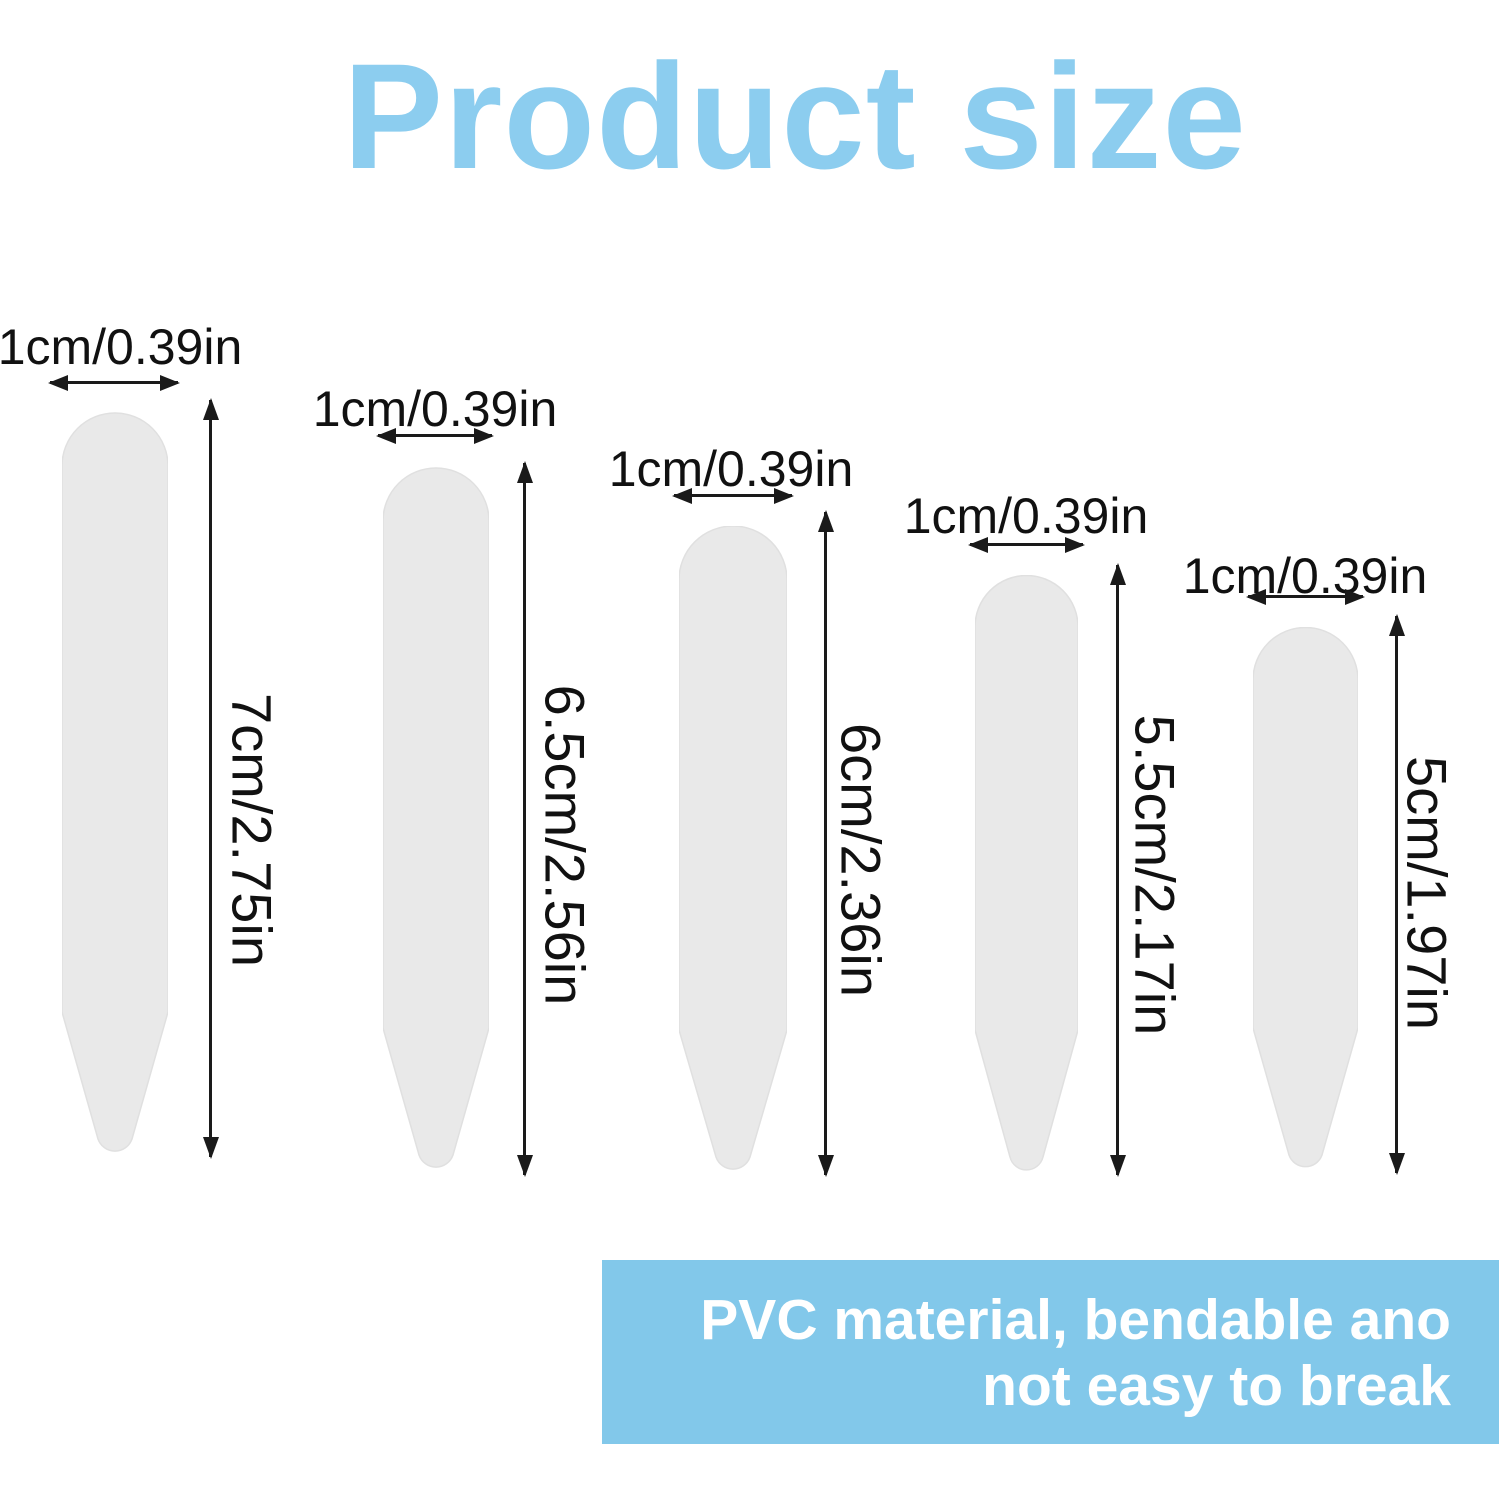  I want to click on height-dimension-label: 5.5cm/2.17in, so click(1155, 875).